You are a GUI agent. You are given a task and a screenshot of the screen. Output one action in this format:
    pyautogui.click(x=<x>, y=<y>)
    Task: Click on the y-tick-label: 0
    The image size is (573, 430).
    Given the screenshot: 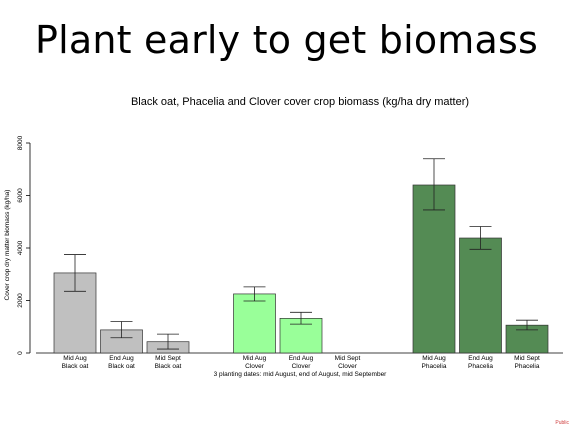 What is the action you would take?
    pyautogui.click(x=20, y=353)
    